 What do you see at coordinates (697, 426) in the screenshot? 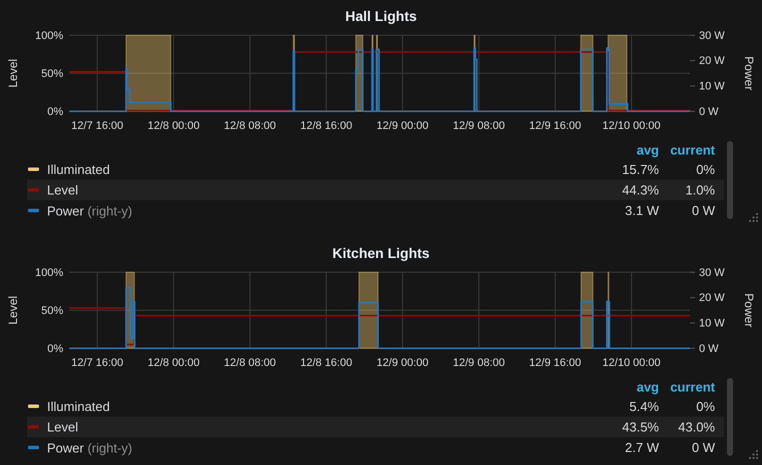
I see `text: 43.0%` at bounding box center [697, 426].